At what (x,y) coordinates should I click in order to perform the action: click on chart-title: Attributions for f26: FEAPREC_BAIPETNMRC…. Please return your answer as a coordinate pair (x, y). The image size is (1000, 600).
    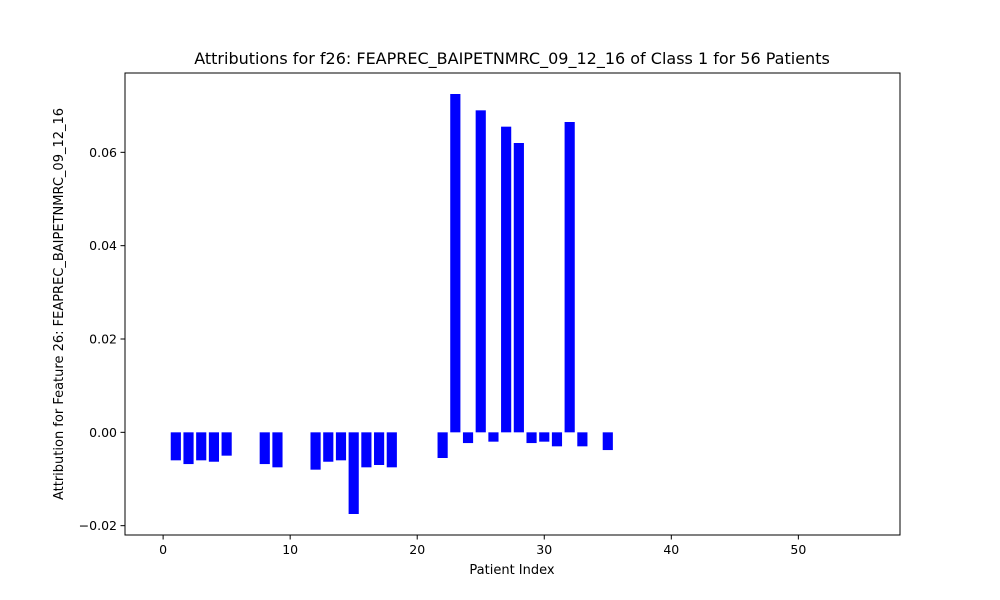
    Looking at the image, I should click on (512, 59).